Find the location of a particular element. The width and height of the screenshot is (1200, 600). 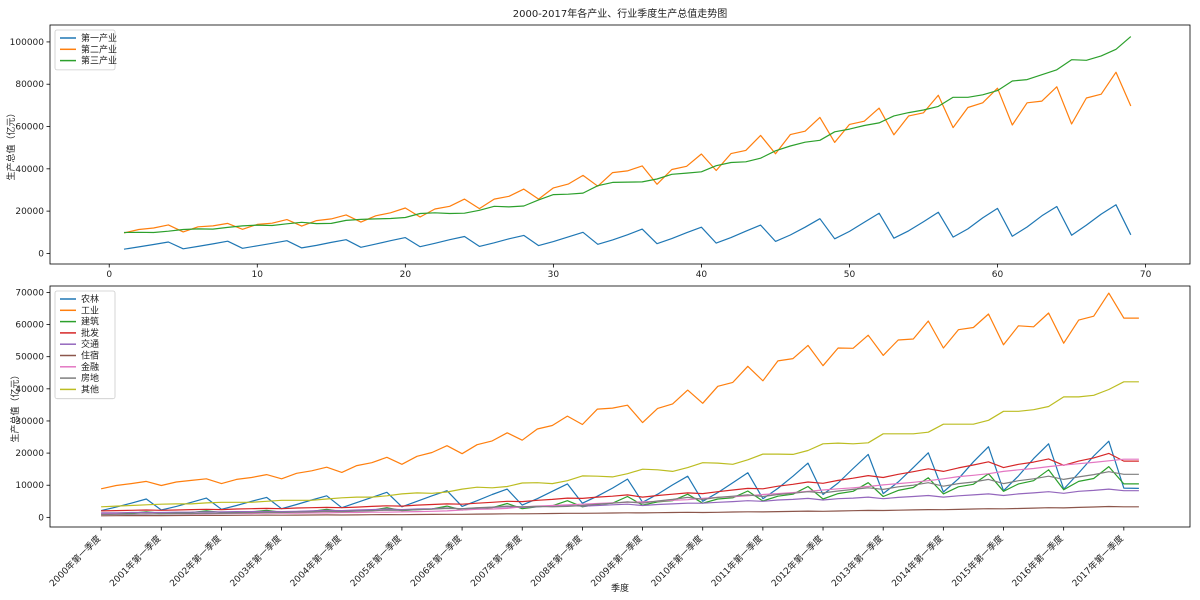

chart-title: 2000-2017年各产业、行业季度生产总值走势图 is located at coordinates (620, 13).